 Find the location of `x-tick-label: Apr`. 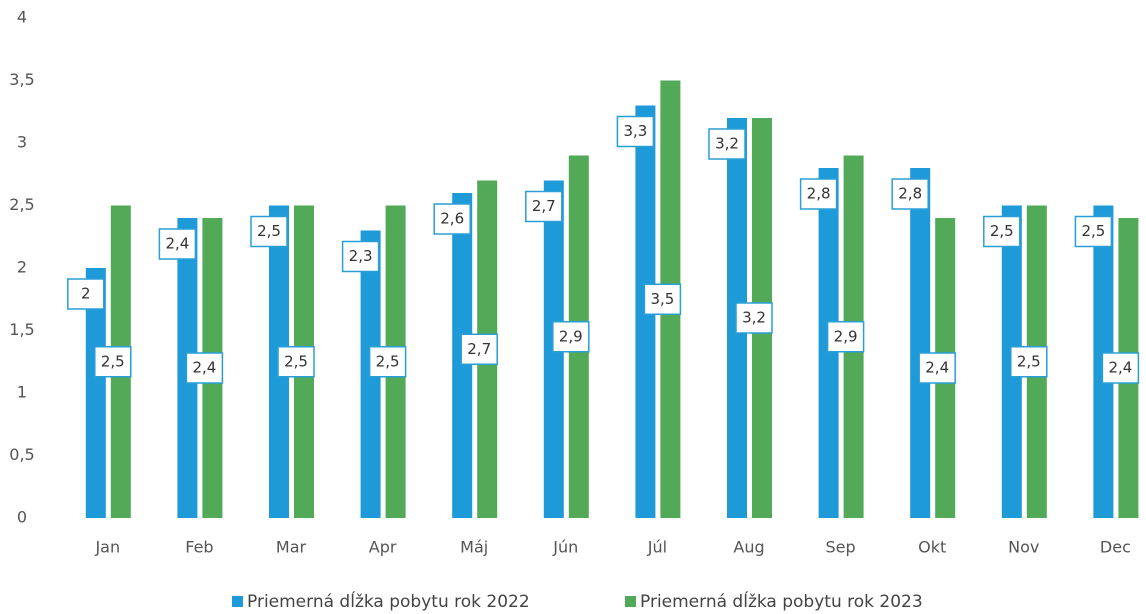

x-tick-label: Apr is located at coordinates (383, 547).